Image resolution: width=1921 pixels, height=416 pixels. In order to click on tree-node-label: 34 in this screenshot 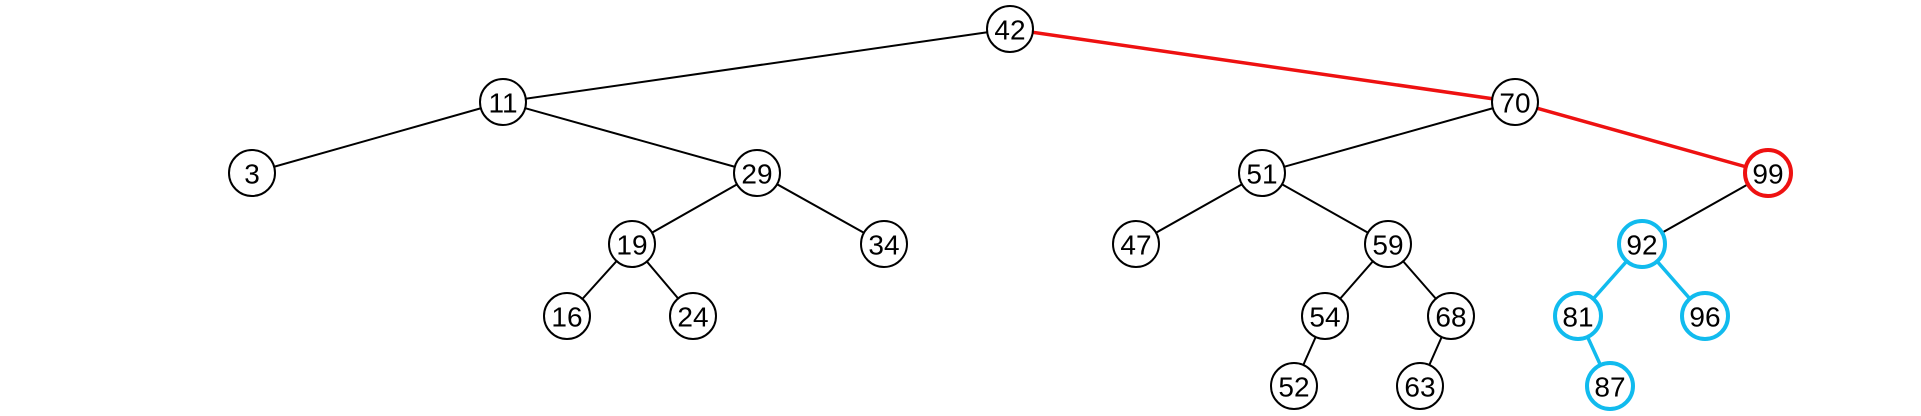, I will do `click(883, 245)`.